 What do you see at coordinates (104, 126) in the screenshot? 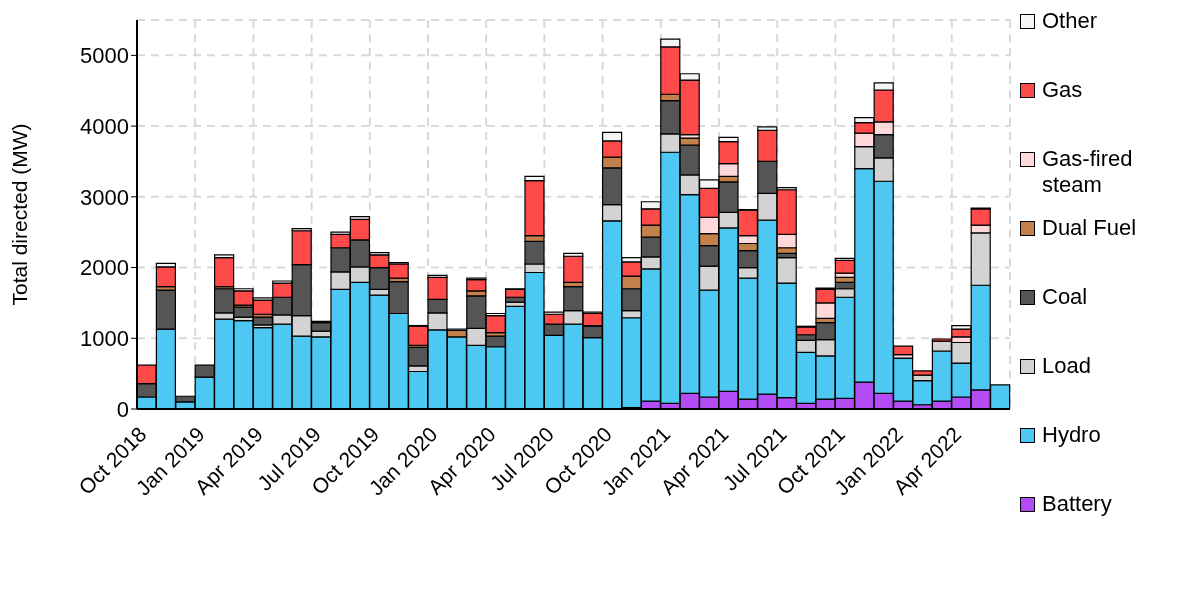
I see `y-tick-label: 4000` at bounding box center [104, 126].